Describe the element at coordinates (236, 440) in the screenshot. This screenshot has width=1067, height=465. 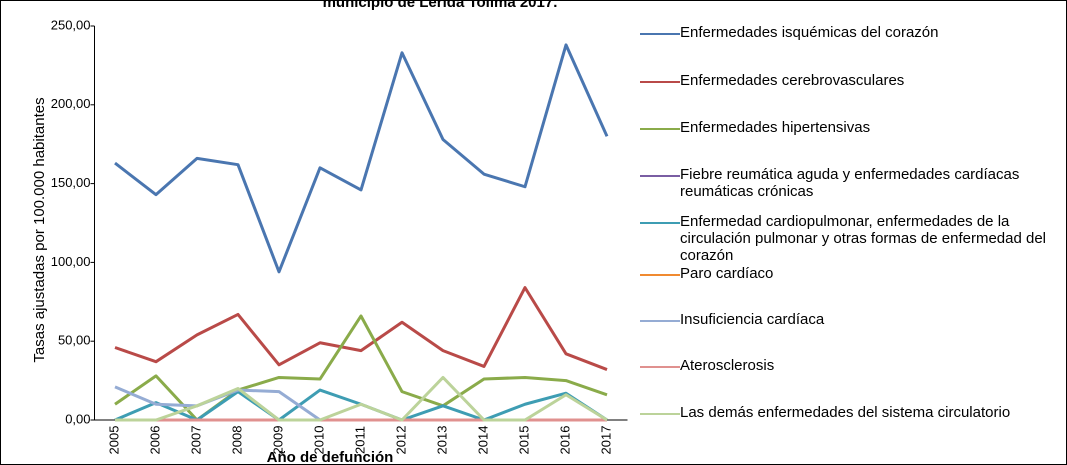
I see `x-tick-label: 2008` at that location.